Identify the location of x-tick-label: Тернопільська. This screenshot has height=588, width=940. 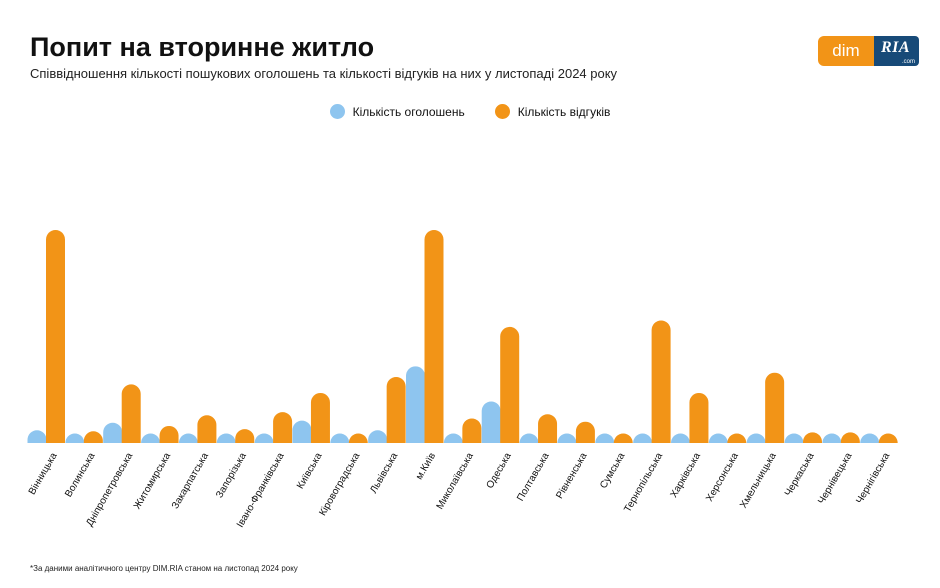
(643, 483).